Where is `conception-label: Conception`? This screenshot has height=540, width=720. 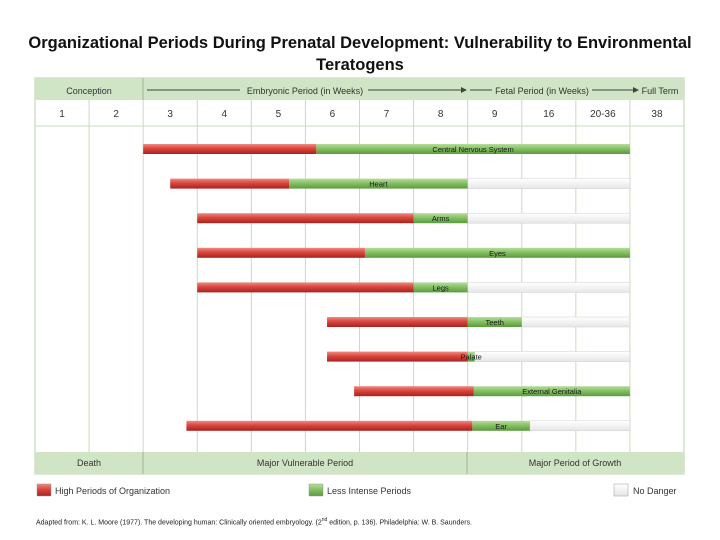 conception-label: Conception is located at coordinates (89, 91).